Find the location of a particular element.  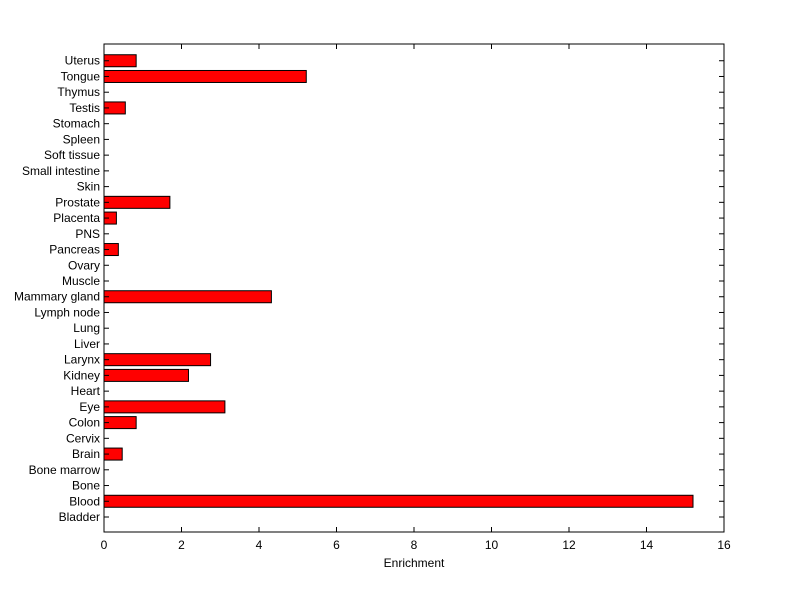

y-tick-label-heart: Heart is located at coordinates (86, 391).